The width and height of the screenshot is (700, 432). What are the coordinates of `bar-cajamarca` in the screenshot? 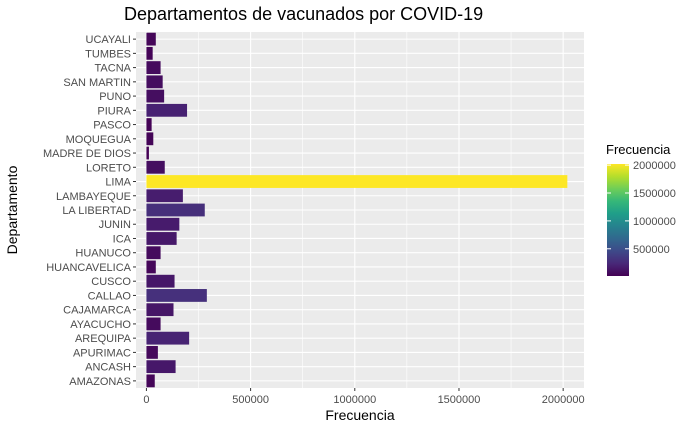 It's located at (160, 310).